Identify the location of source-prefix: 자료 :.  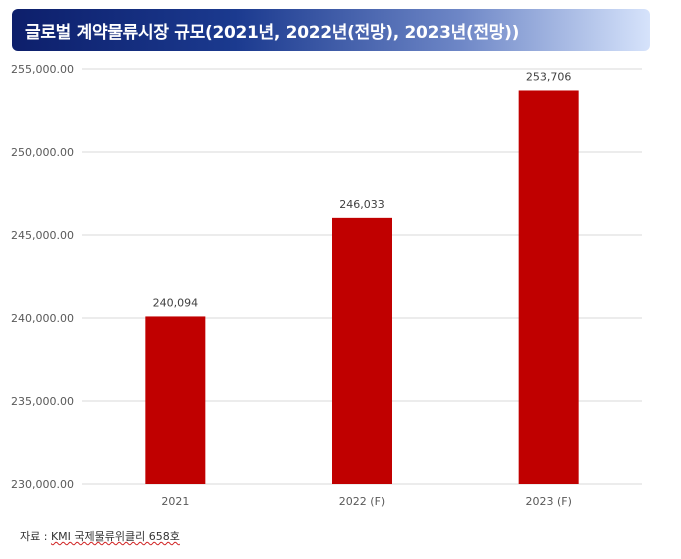
(35, 536).